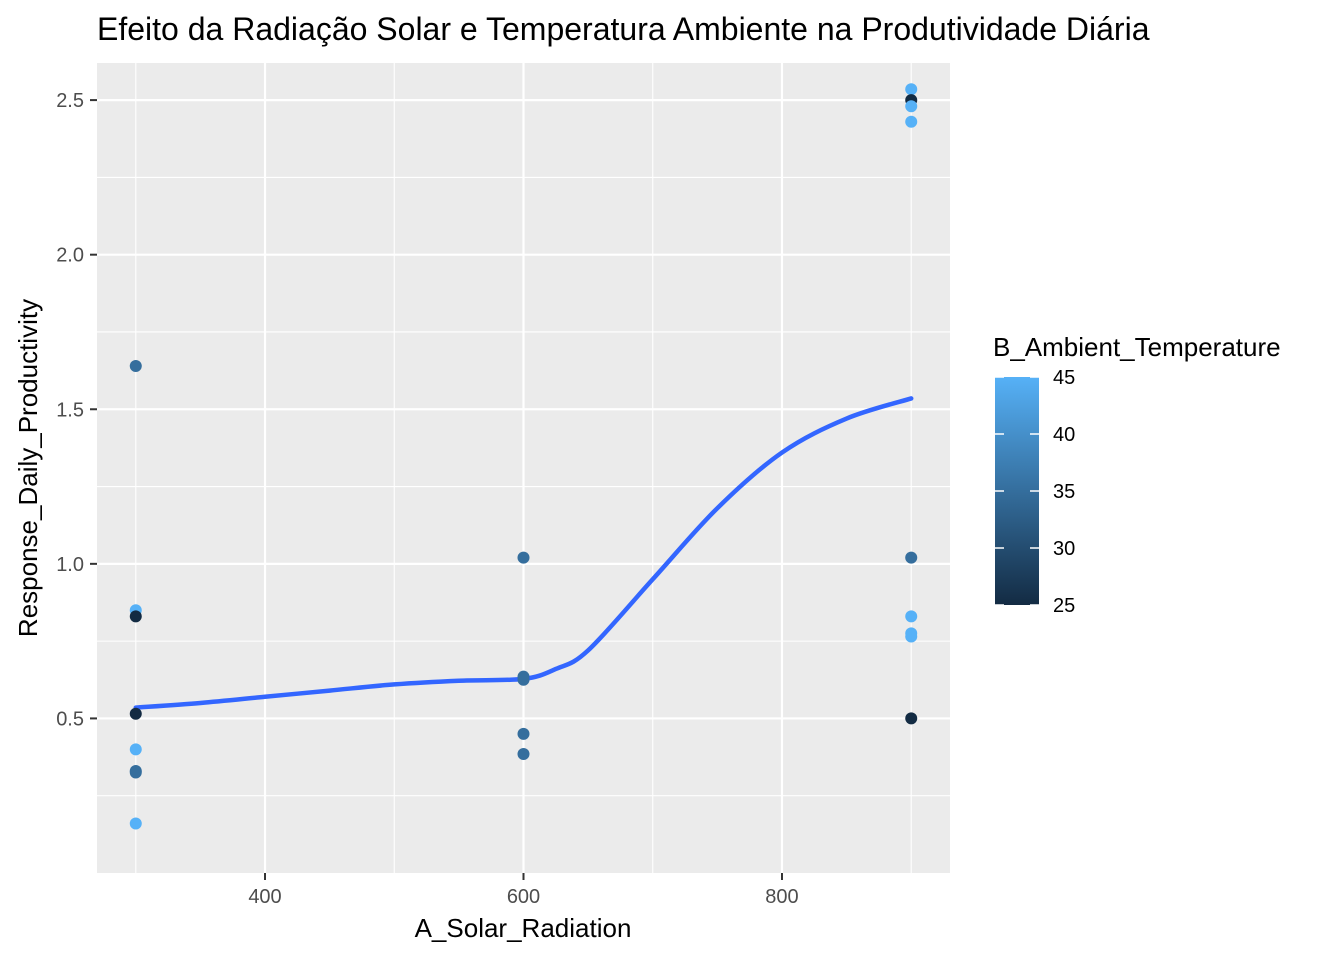 The image size is (1344, 960). Describe the element at coordinates (70, 256) in the screenshot. I see `y-tick-label: 2.0` at that location.